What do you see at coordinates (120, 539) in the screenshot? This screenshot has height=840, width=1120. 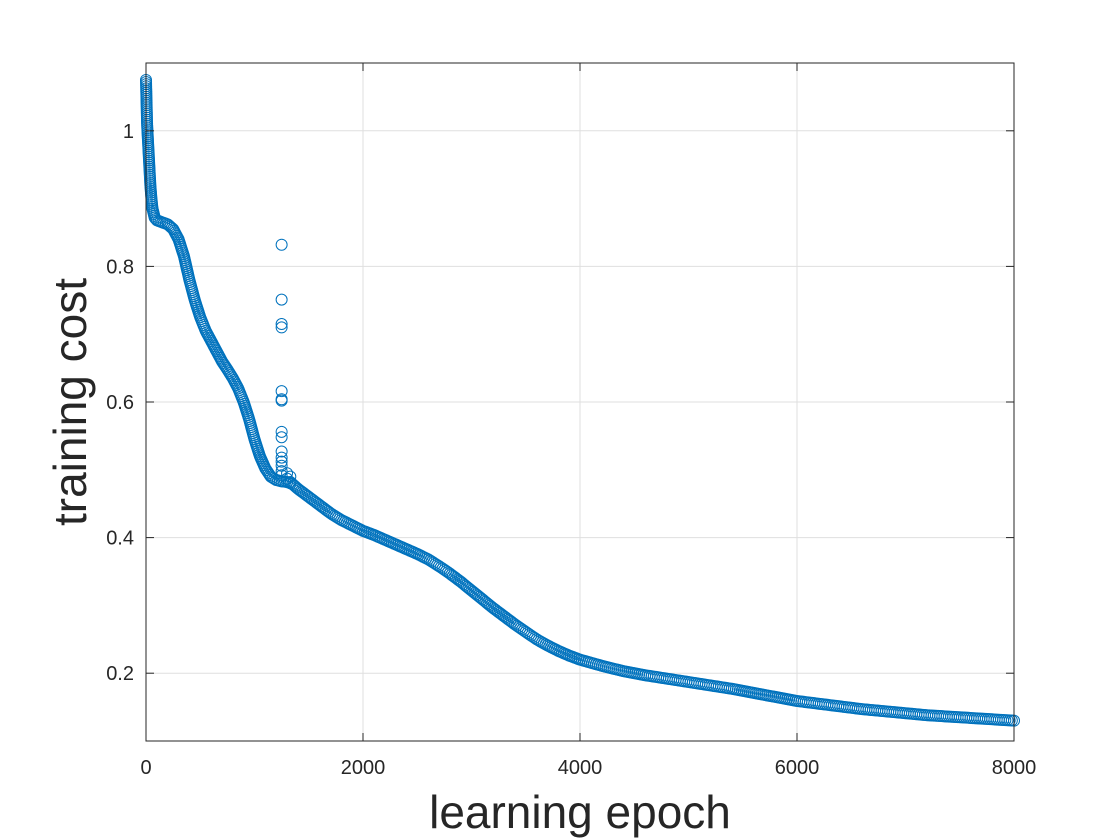 I see `y-tick-label: 0.4` at bounding box center [120, 539].